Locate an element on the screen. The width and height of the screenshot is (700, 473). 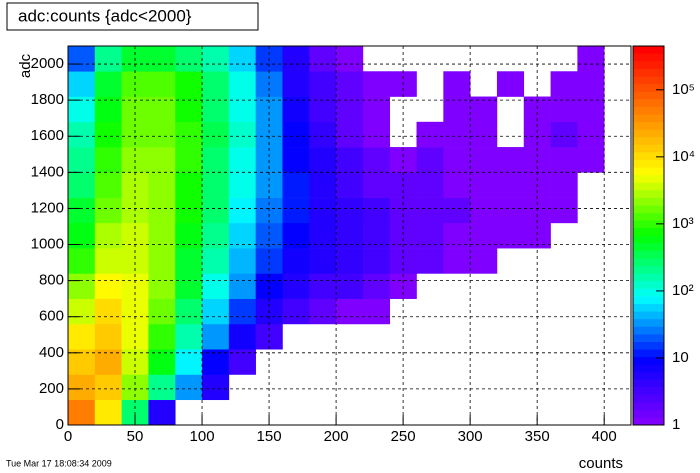
y-tick-label: 800 is located at coordinates (51, 280).